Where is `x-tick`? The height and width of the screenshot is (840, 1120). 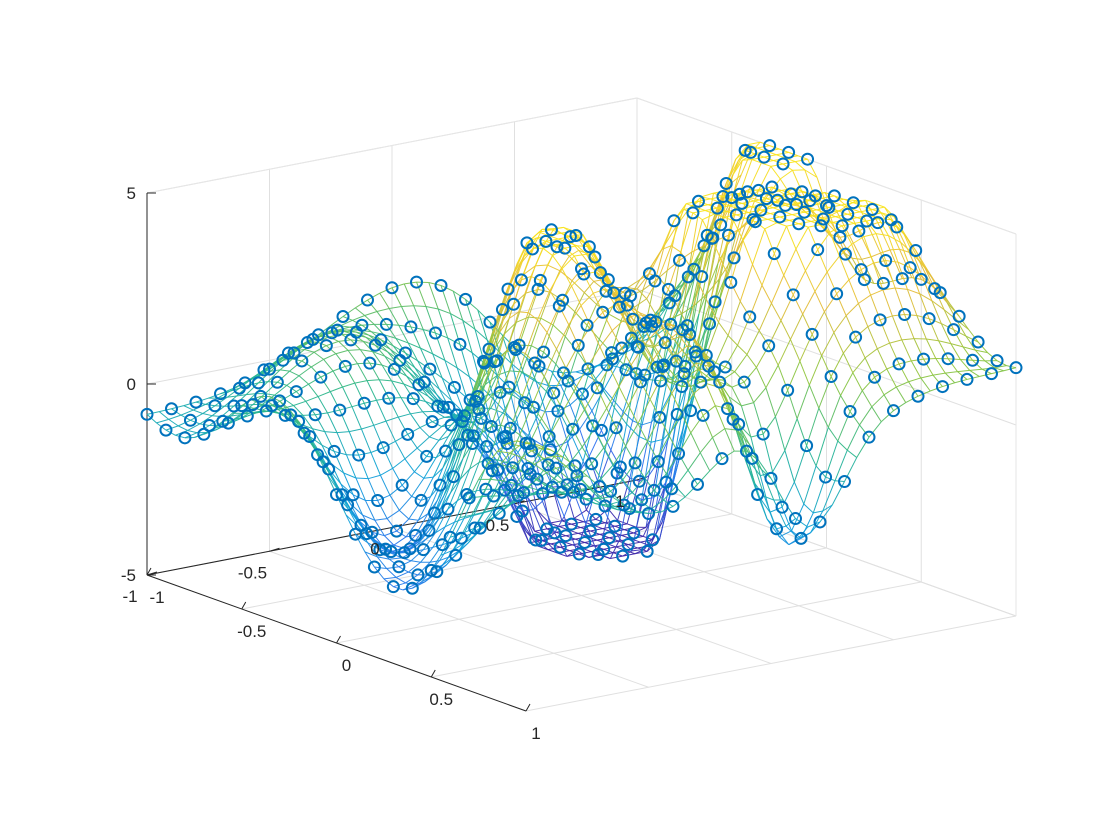 x-tick is located at coordinates (338, 639).